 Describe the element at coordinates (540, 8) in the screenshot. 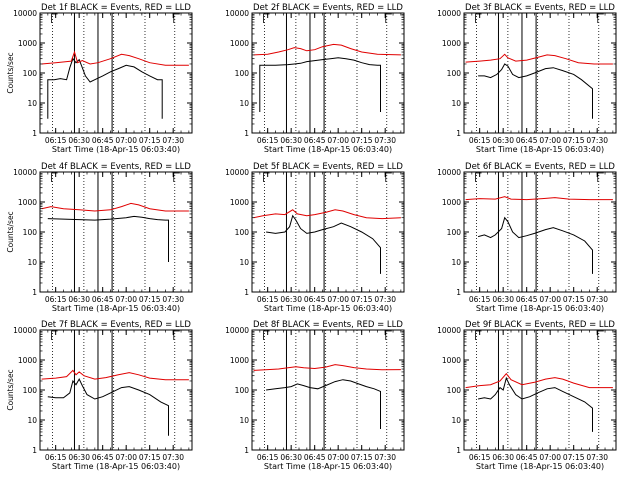

I see `chart-title: Det 3f BLACK = Events, RED = LLD` at that location.